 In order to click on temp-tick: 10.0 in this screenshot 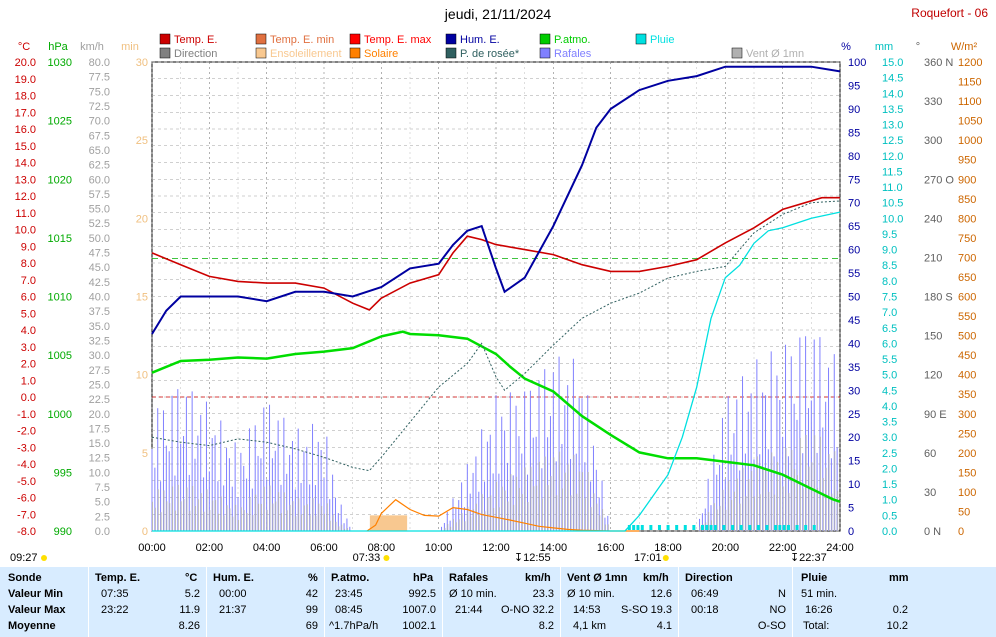, I will do `click(25, 231)`.